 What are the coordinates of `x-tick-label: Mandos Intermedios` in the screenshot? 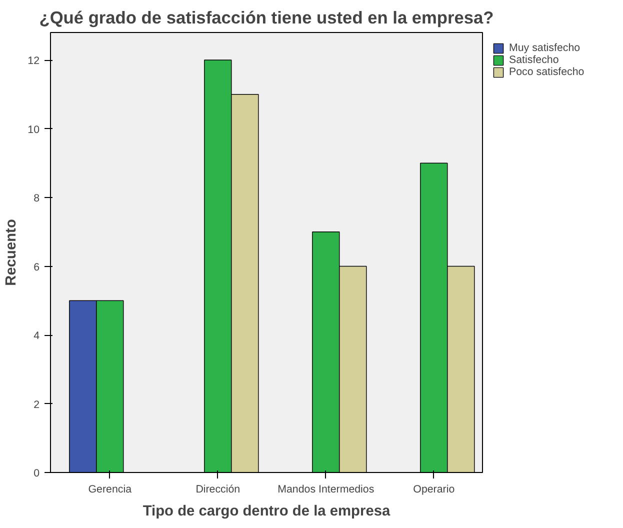 It's located at (326, 490).